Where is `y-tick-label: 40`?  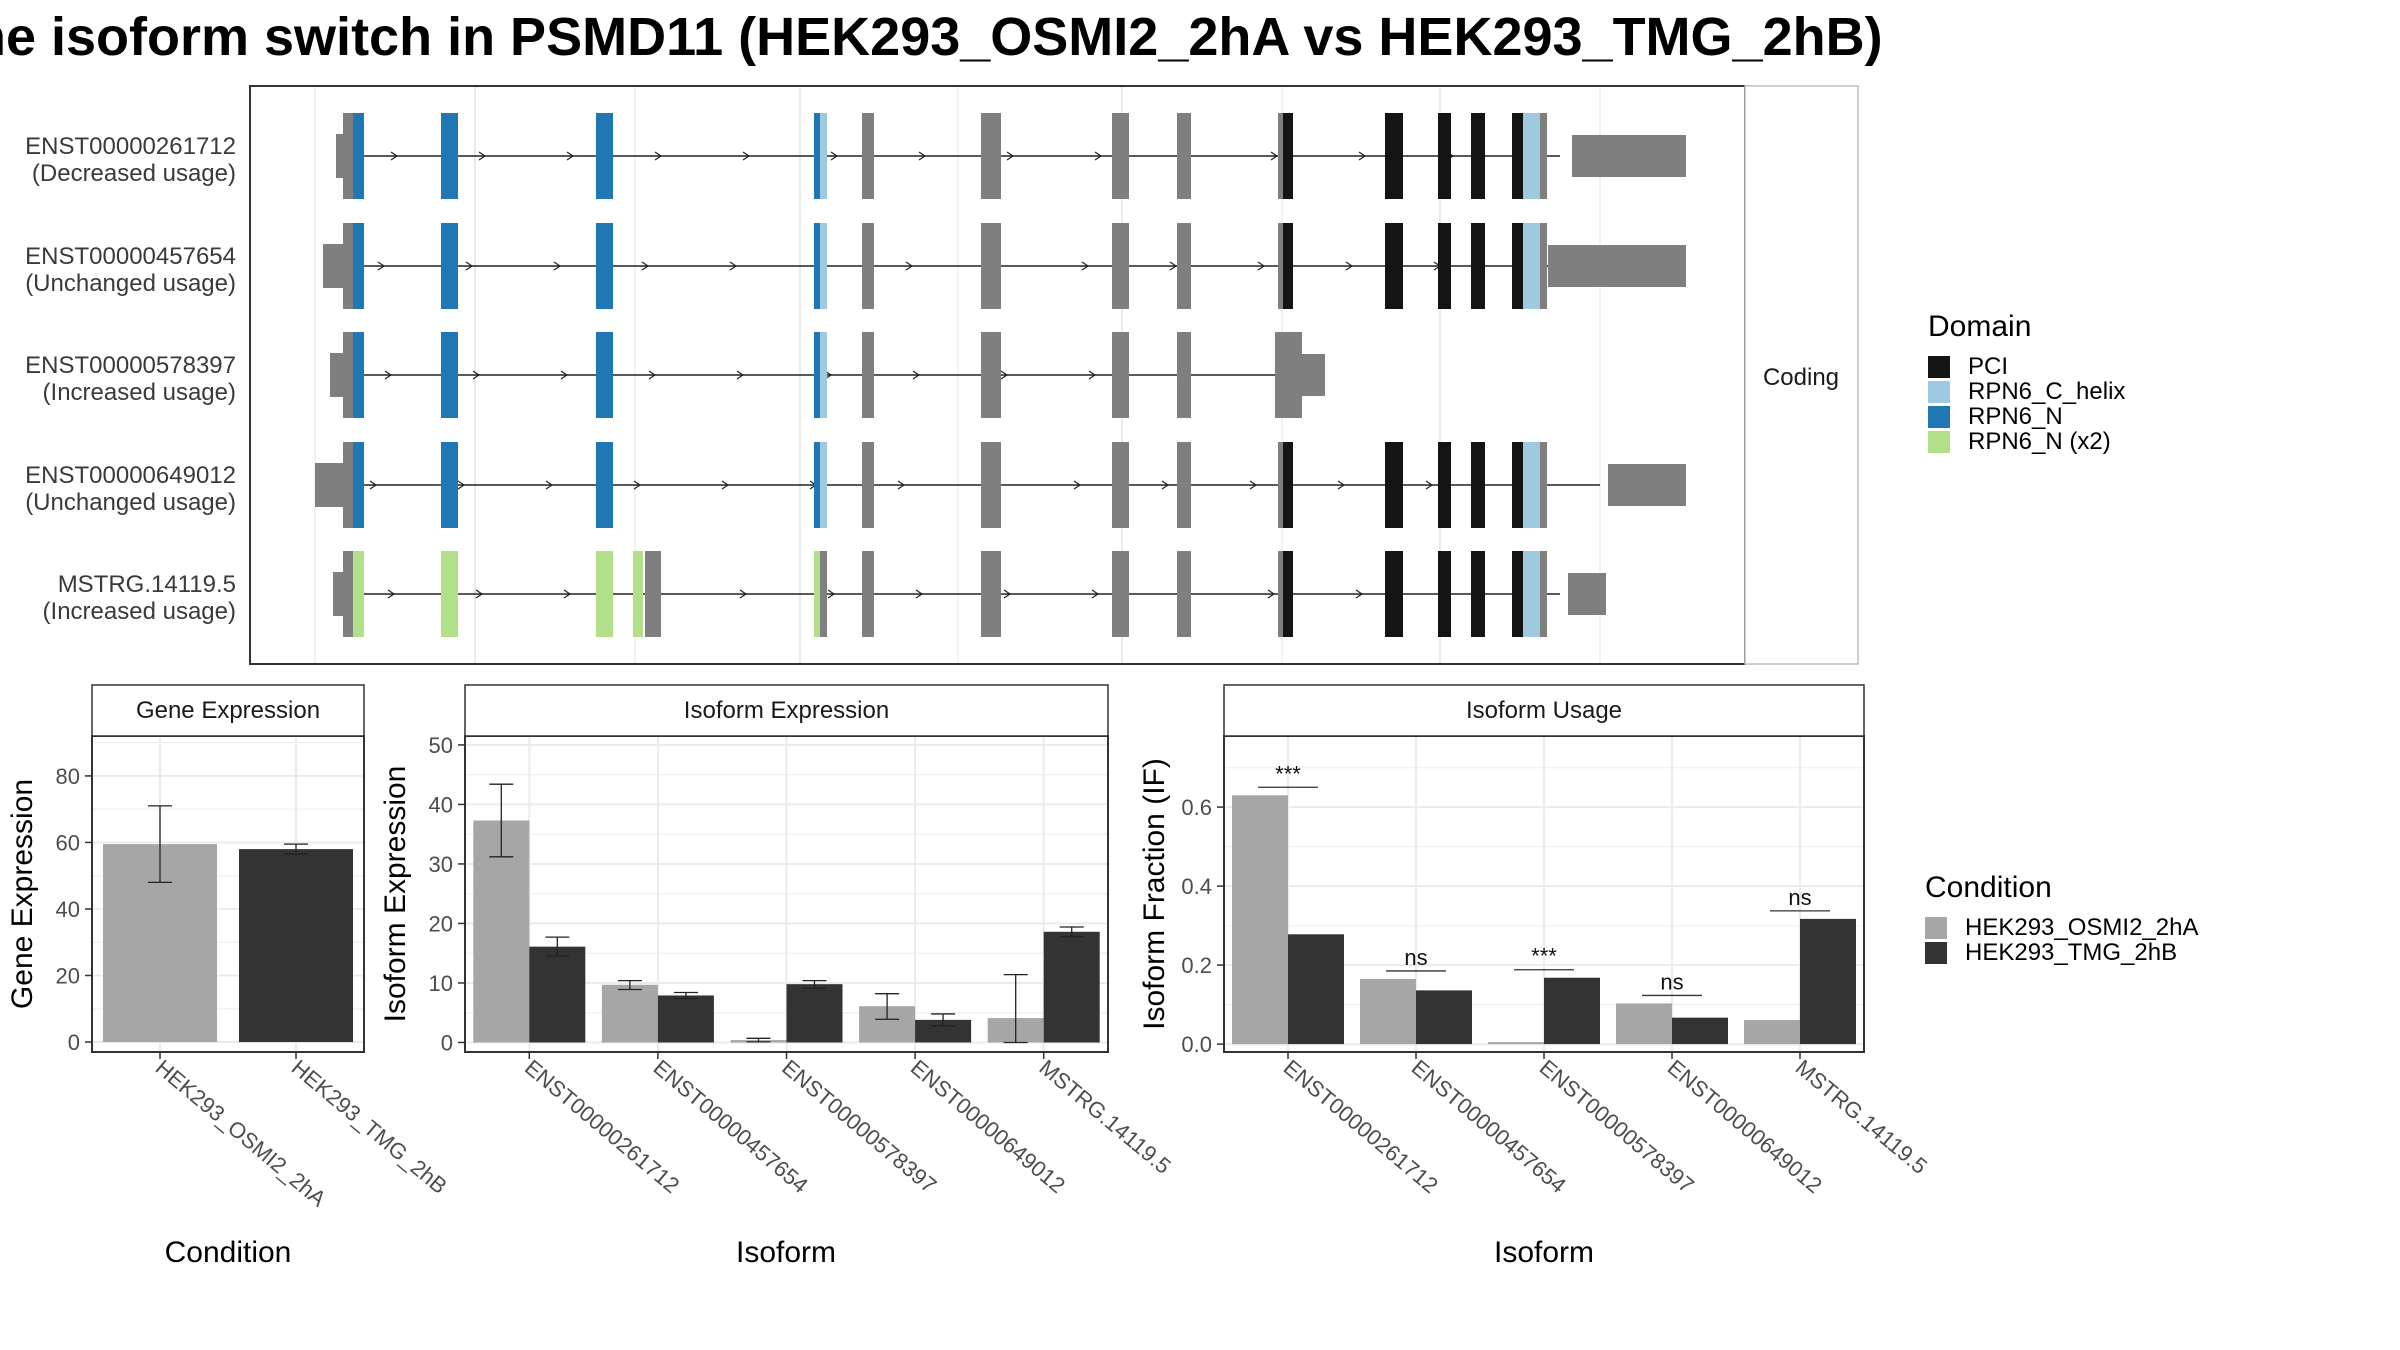 y-tick-label: 40 is located at coordinates (68, 909).